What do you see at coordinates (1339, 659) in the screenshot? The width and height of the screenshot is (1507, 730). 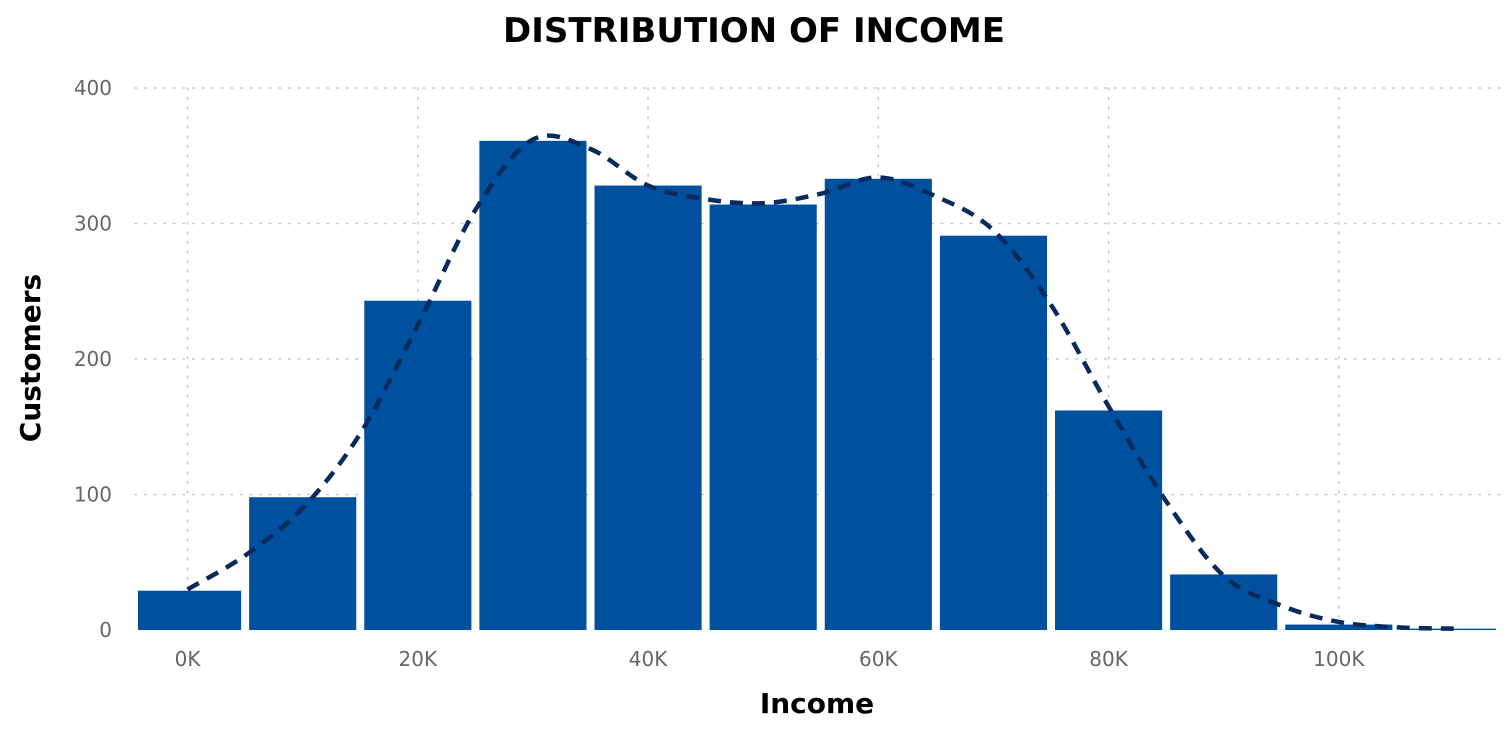 I see `x-tick-label: 100K` at bounding box center [1339, 659].